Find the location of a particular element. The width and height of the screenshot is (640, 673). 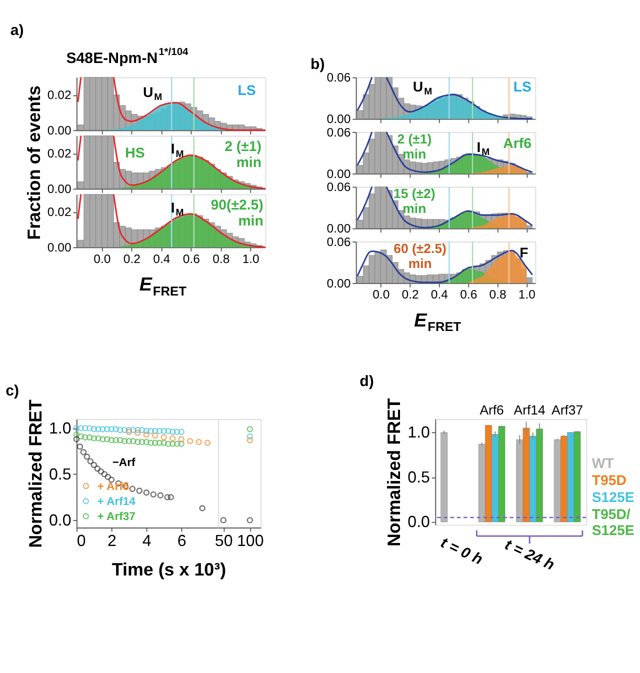

legend-label: + Arf6 is located at coordinates (113, 486).